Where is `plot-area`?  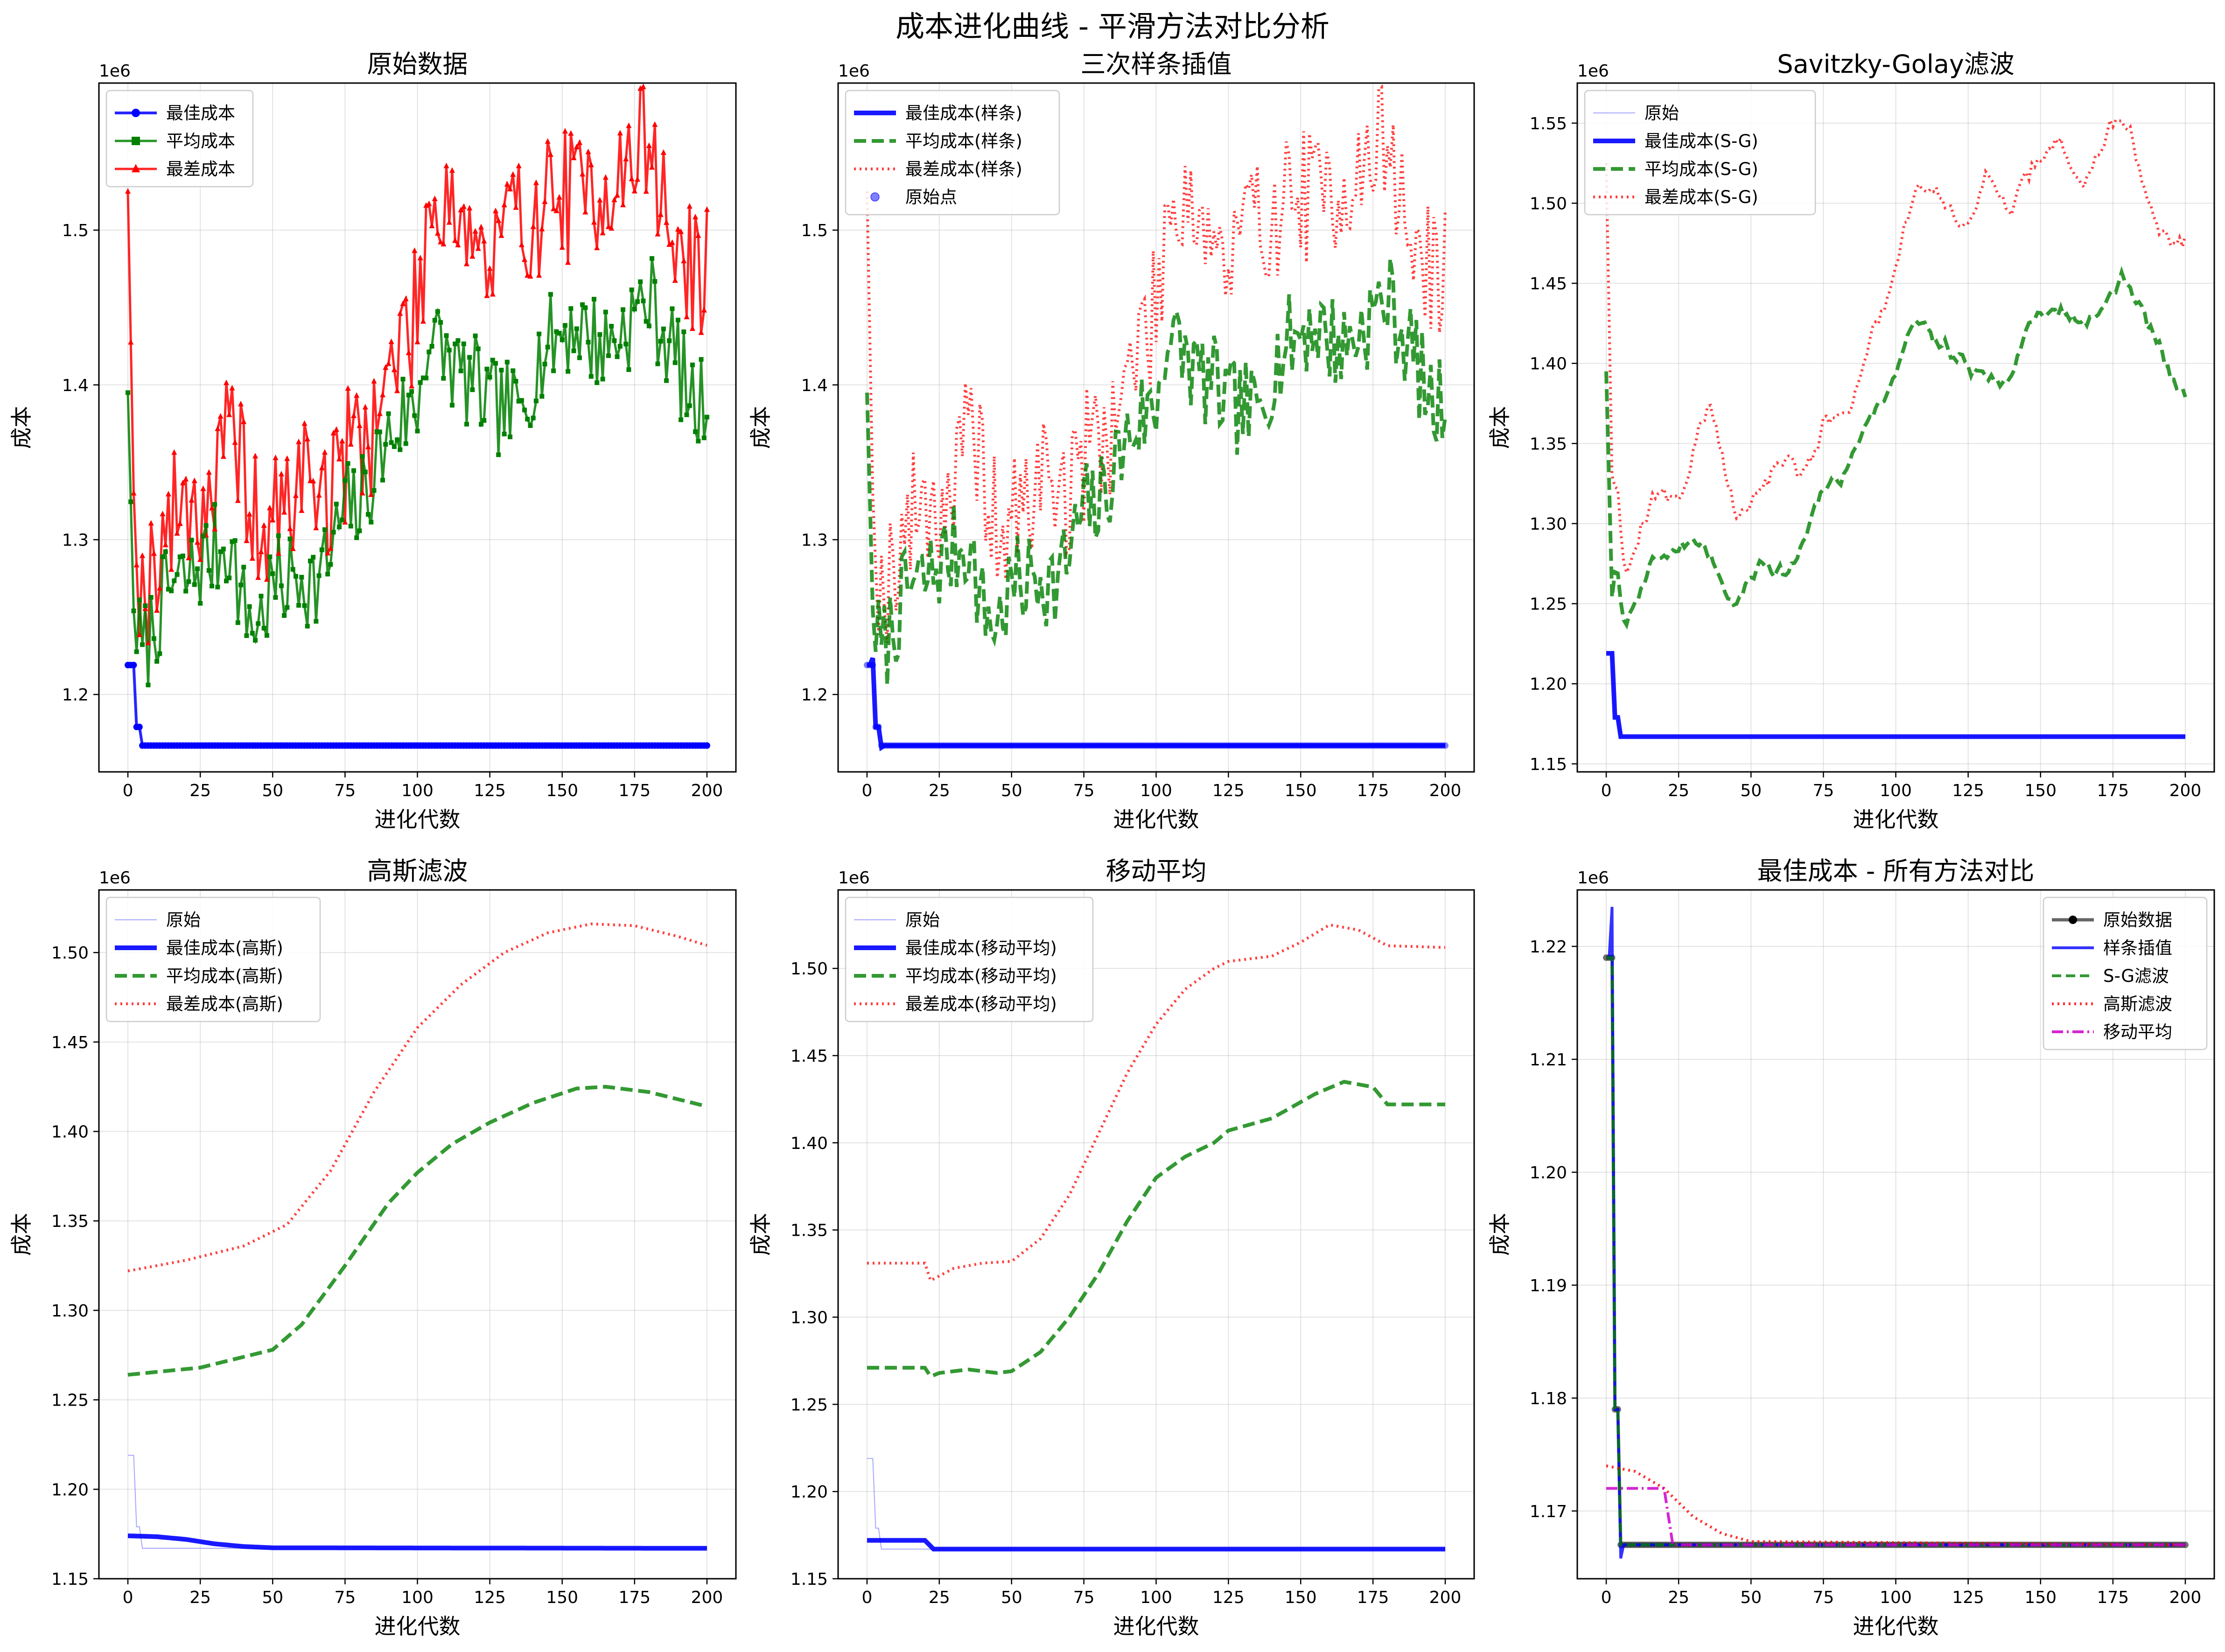 plot-area is located at coordinates (417, 1236).